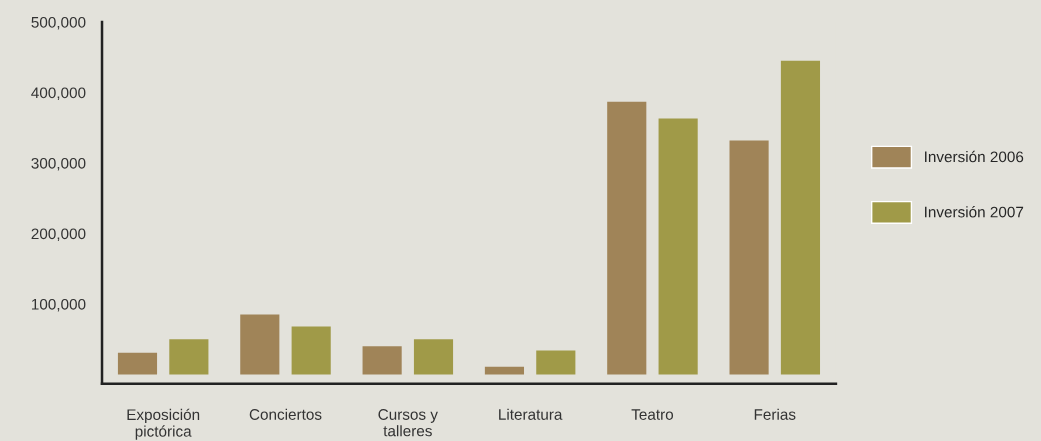 Image resolution: width=1041 pixels, height=441 pixels. What do you see at coordinates (58, 305) in the screenshot?
I see `y-tick-label: 100,000` at bounding box center [58, 305].